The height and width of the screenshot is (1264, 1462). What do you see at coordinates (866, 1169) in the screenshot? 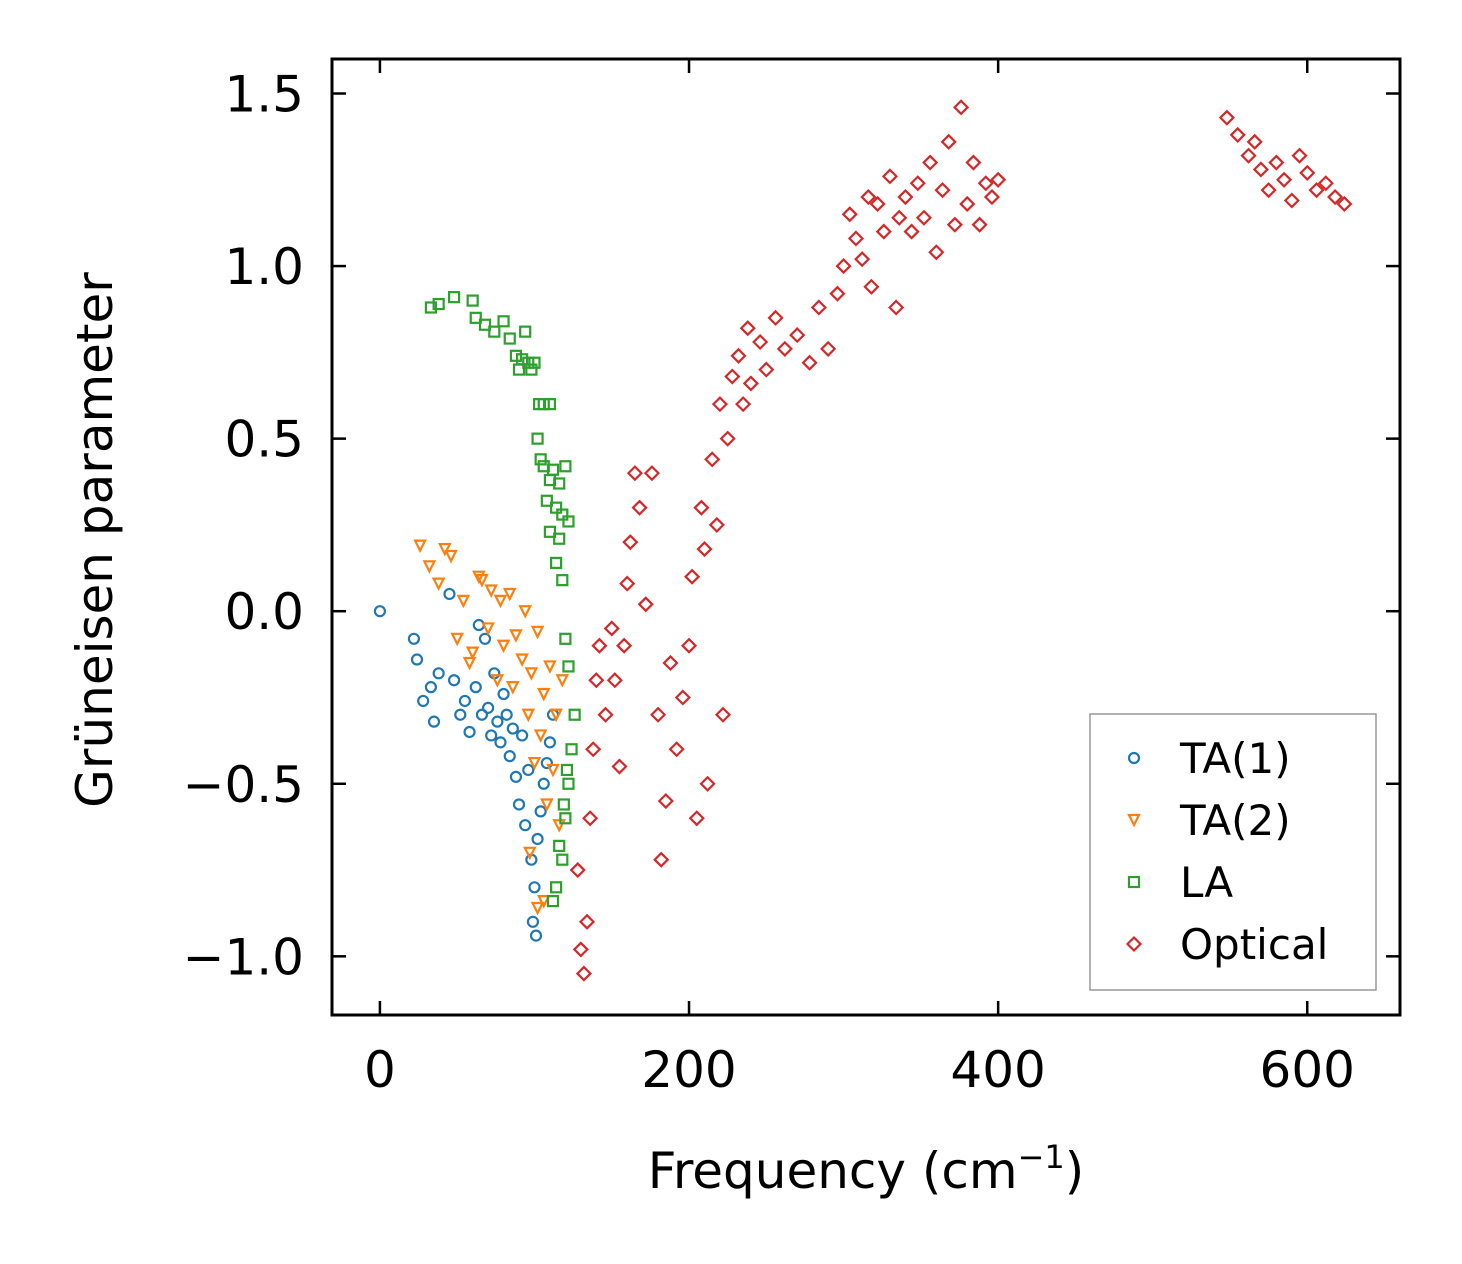
I see `x-axis-label: Frequency (cm−1)` at bounding box center [866, 1169].